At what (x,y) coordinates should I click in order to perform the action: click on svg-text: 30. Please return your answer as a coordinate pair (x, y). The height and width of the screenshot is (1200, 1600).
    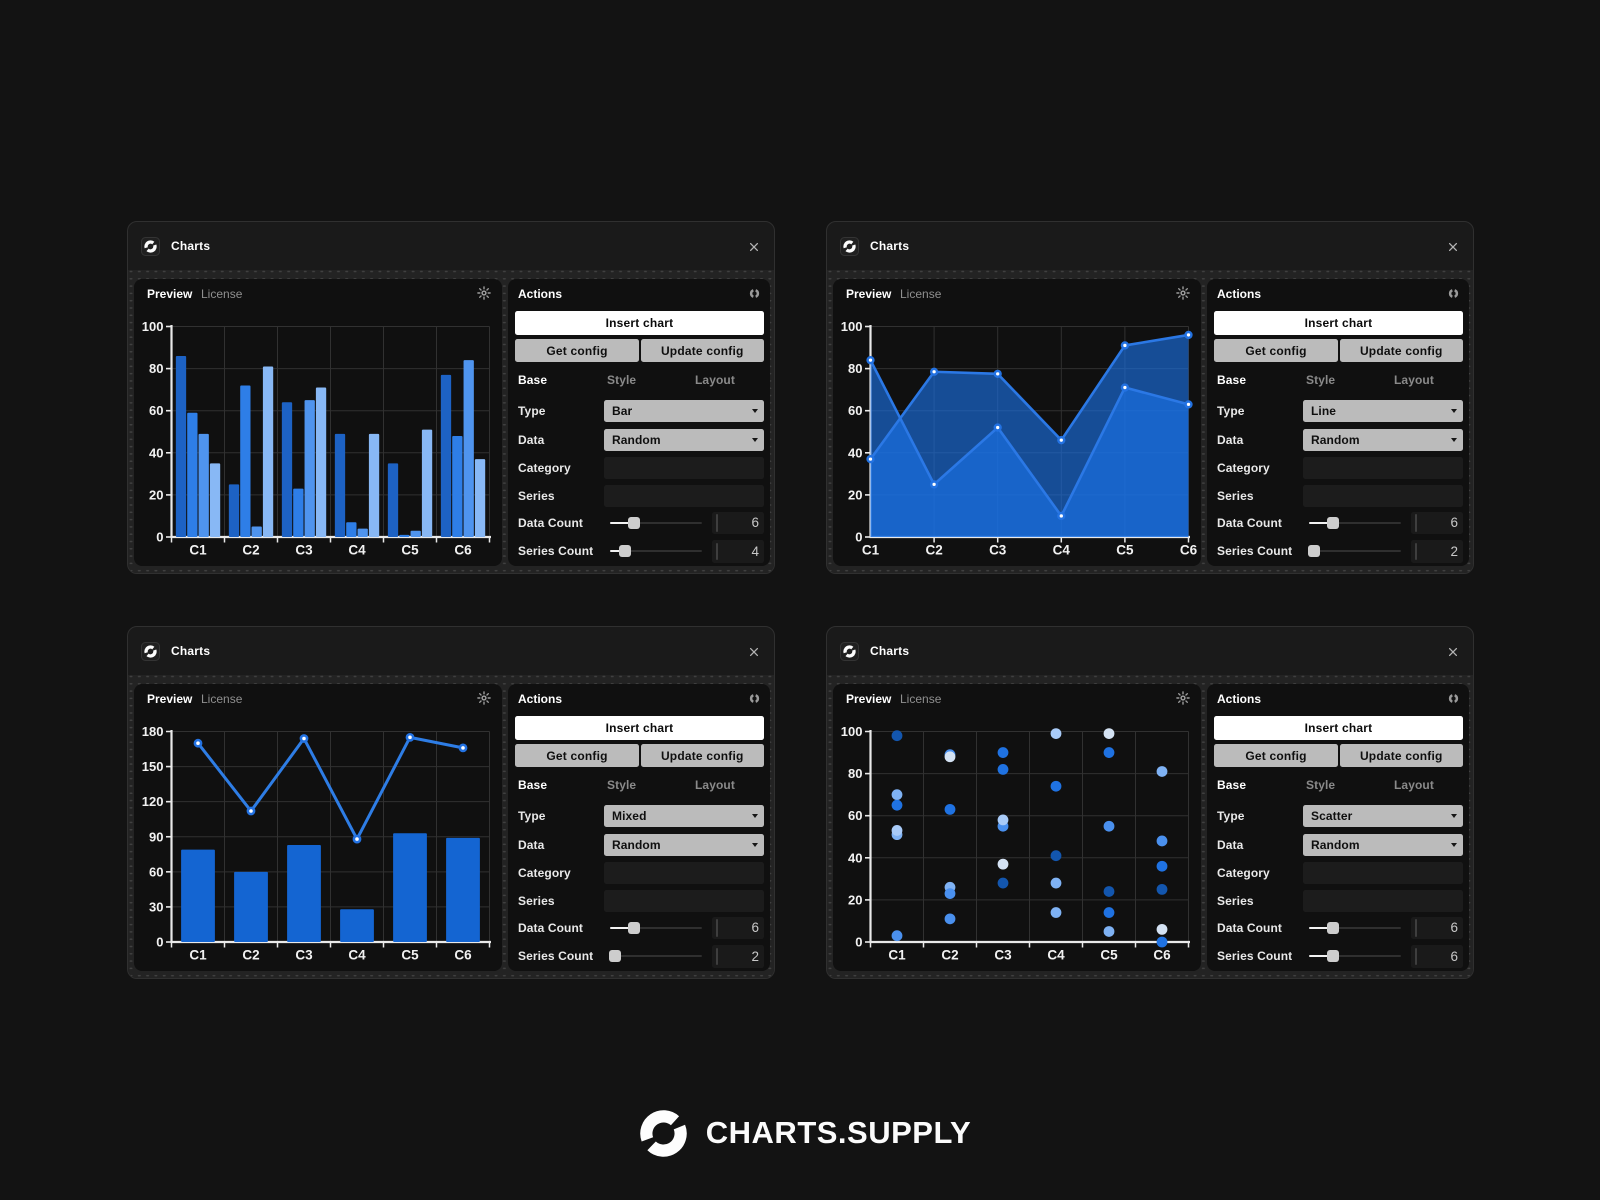
    Looking at the image, I should click on (156, 906).